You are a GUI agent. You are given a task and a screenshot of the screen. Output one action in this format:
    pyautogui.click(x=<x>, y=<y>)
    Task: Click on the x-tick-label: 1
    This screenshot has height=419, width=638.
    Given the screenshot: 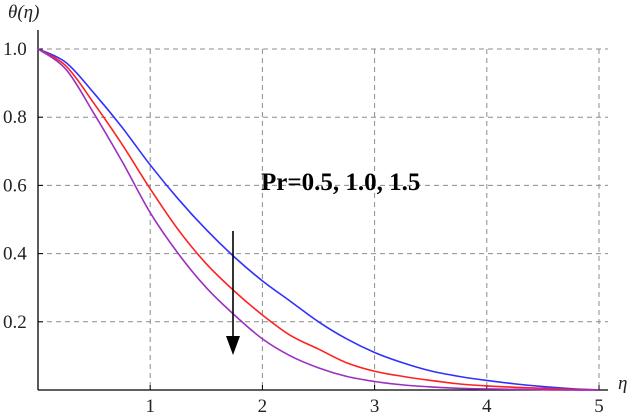 What is the action you would take?
    pyautogui.click(x=150, y=406)
    